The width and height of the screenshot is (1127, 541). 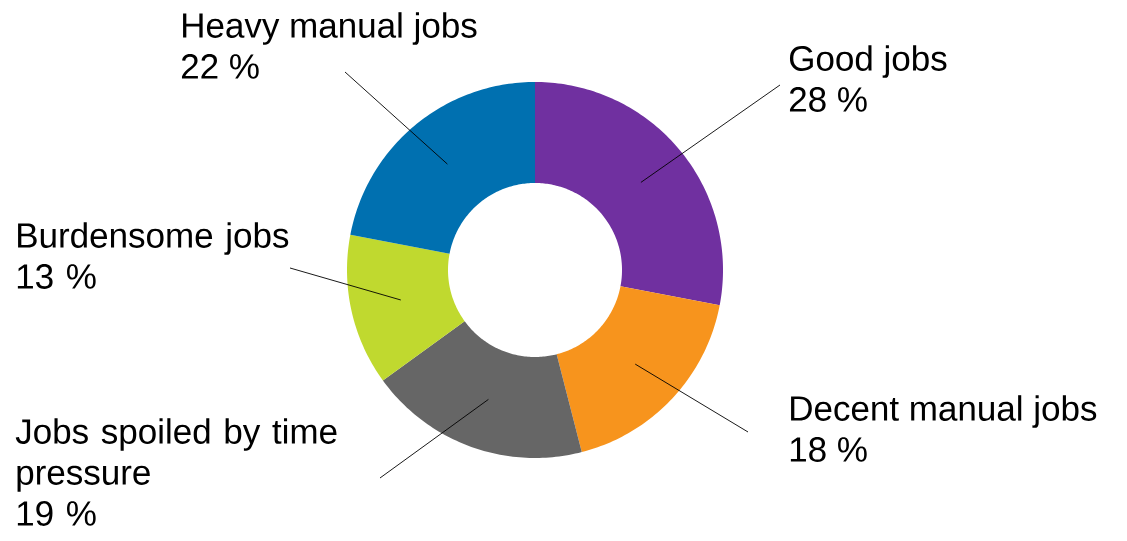 I want to click on slice-label: Good jobs, so click(x=868, y=61).